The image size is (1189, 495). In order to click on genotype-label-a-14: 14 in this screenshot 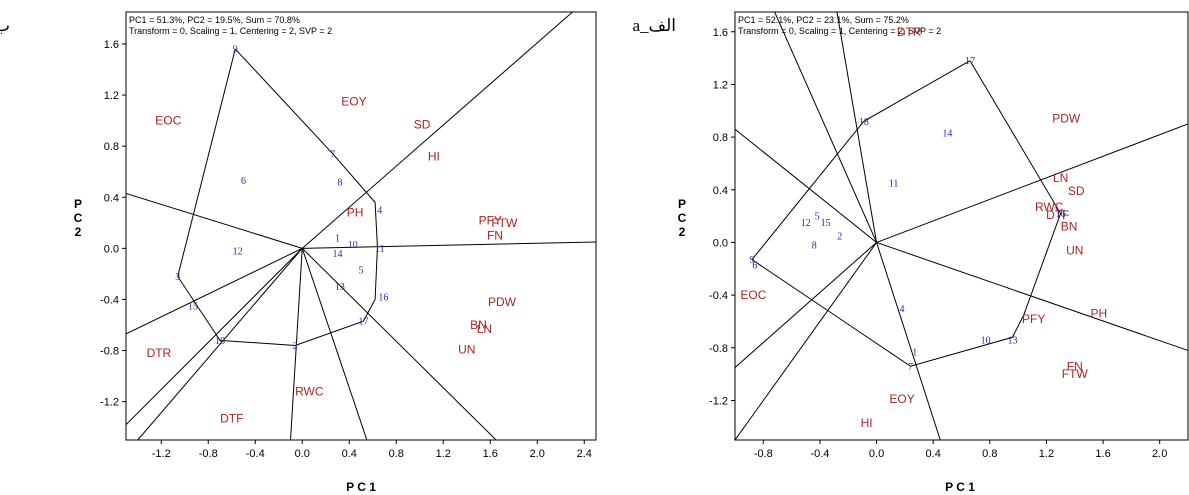, I will do `click(947, 134)`.